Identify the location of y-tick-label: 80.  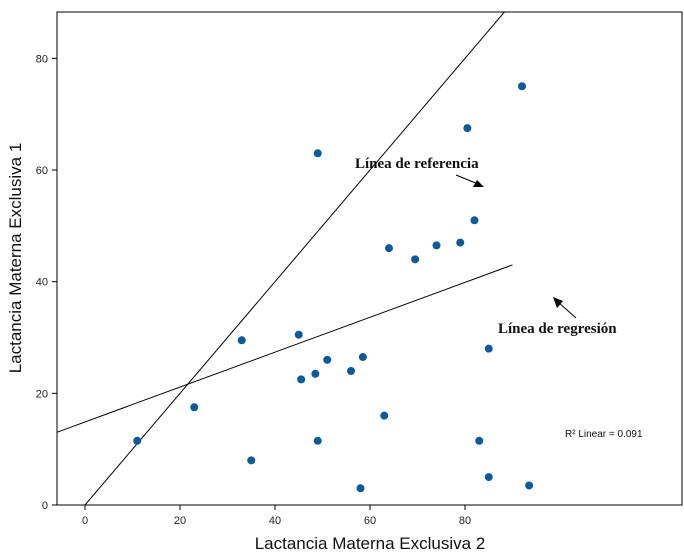
(42, 59).